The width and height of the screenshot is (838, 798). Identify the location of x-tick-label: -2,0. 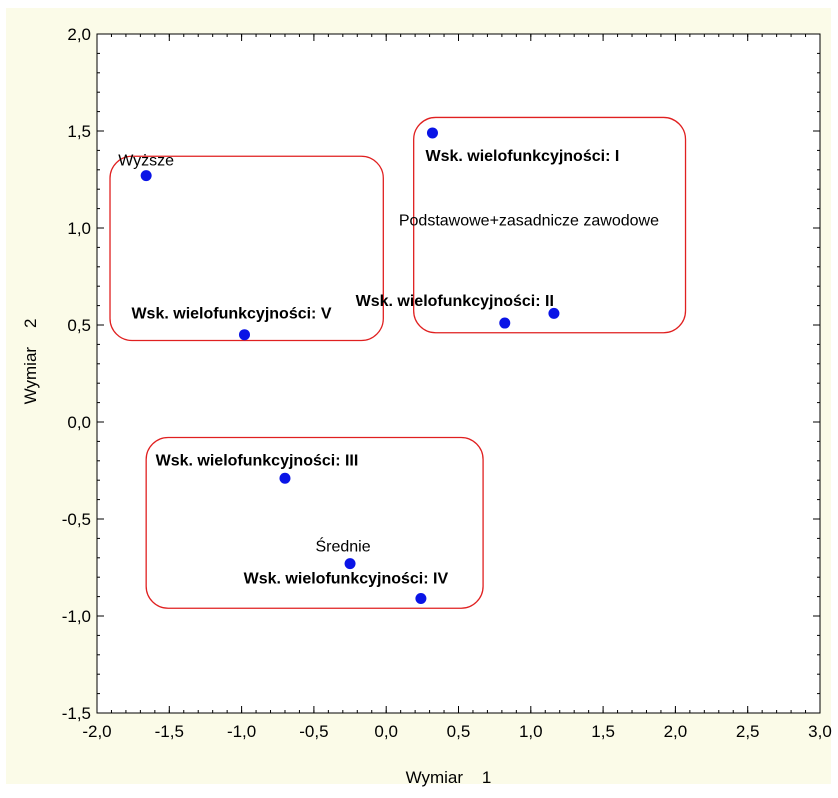
(96, 731).